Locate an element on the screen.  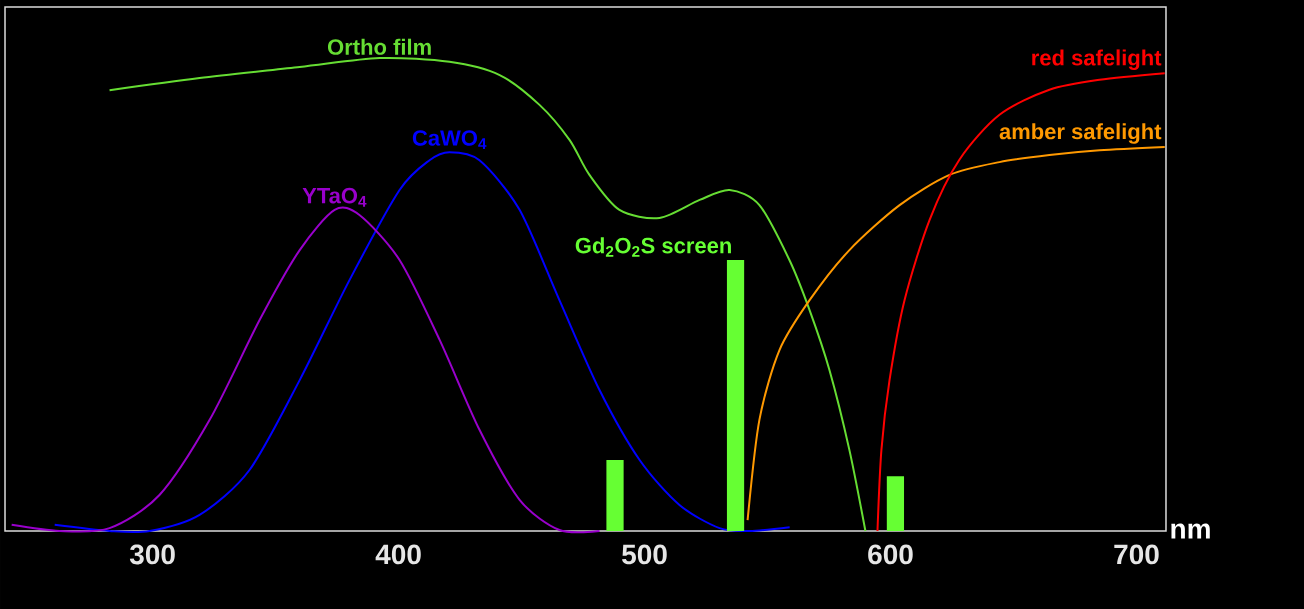
series-label: Gd$_{2}$O$_{2}$S screen is located at coordinates (653, 247).